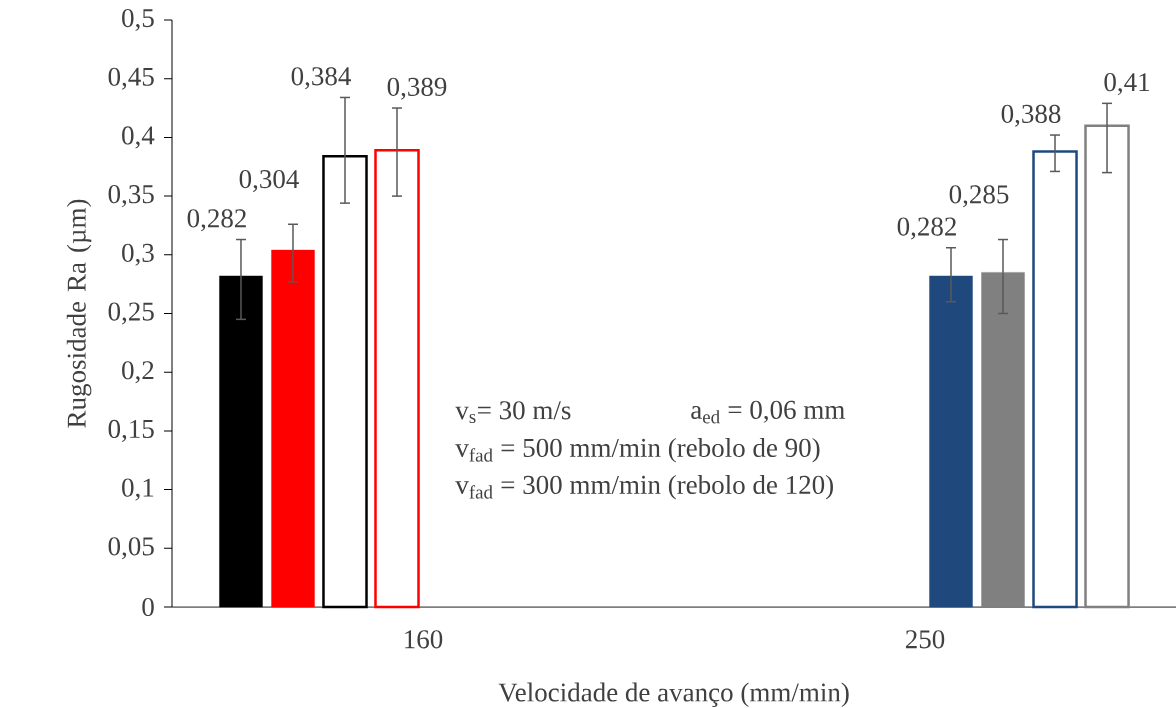 The height and width of the screenshot is (708, 1176). I want to click on annotation: v$_{fad}$ = 500 mm/min (rebolo de 90), so click(637, 450).